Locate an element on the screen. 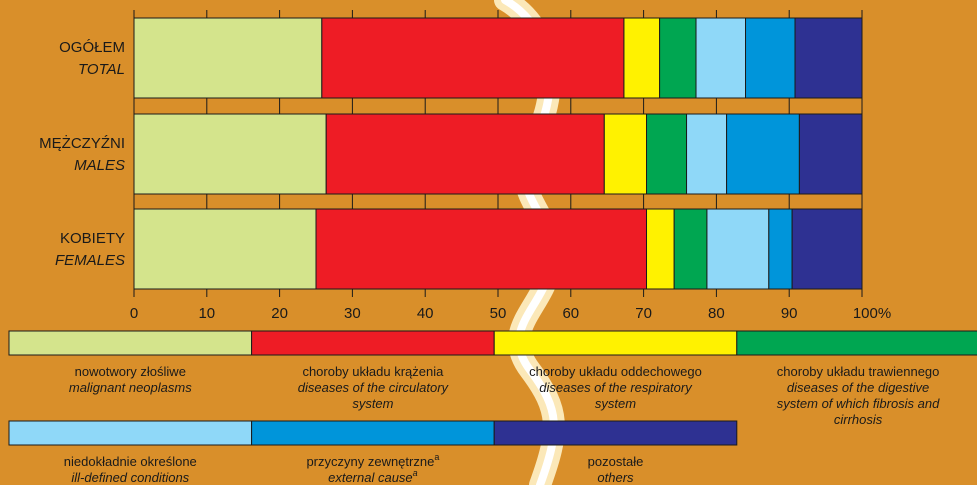 The image size is (977, 485). legend-label-en: others is located at coordinates (615, 477).